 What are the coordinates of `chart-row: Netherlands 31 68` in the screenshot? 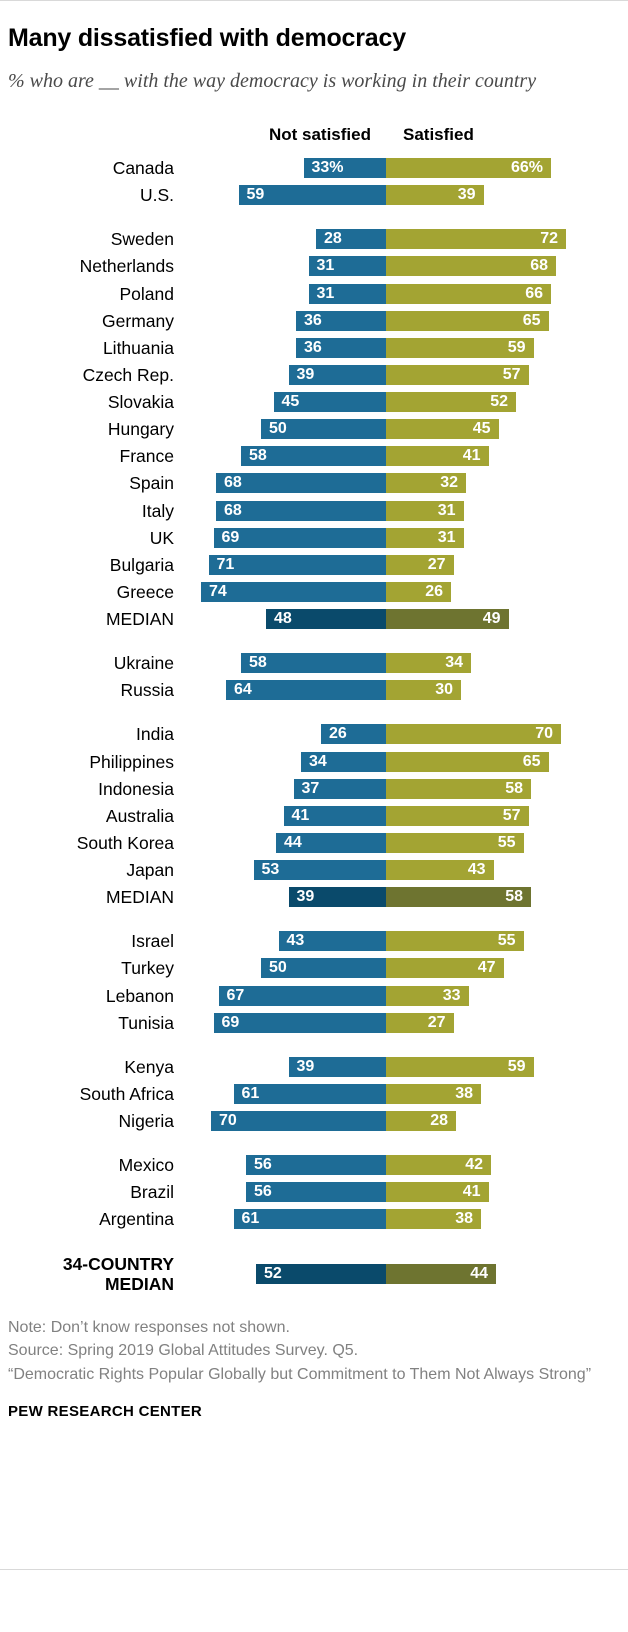 It's located at (313, 266).